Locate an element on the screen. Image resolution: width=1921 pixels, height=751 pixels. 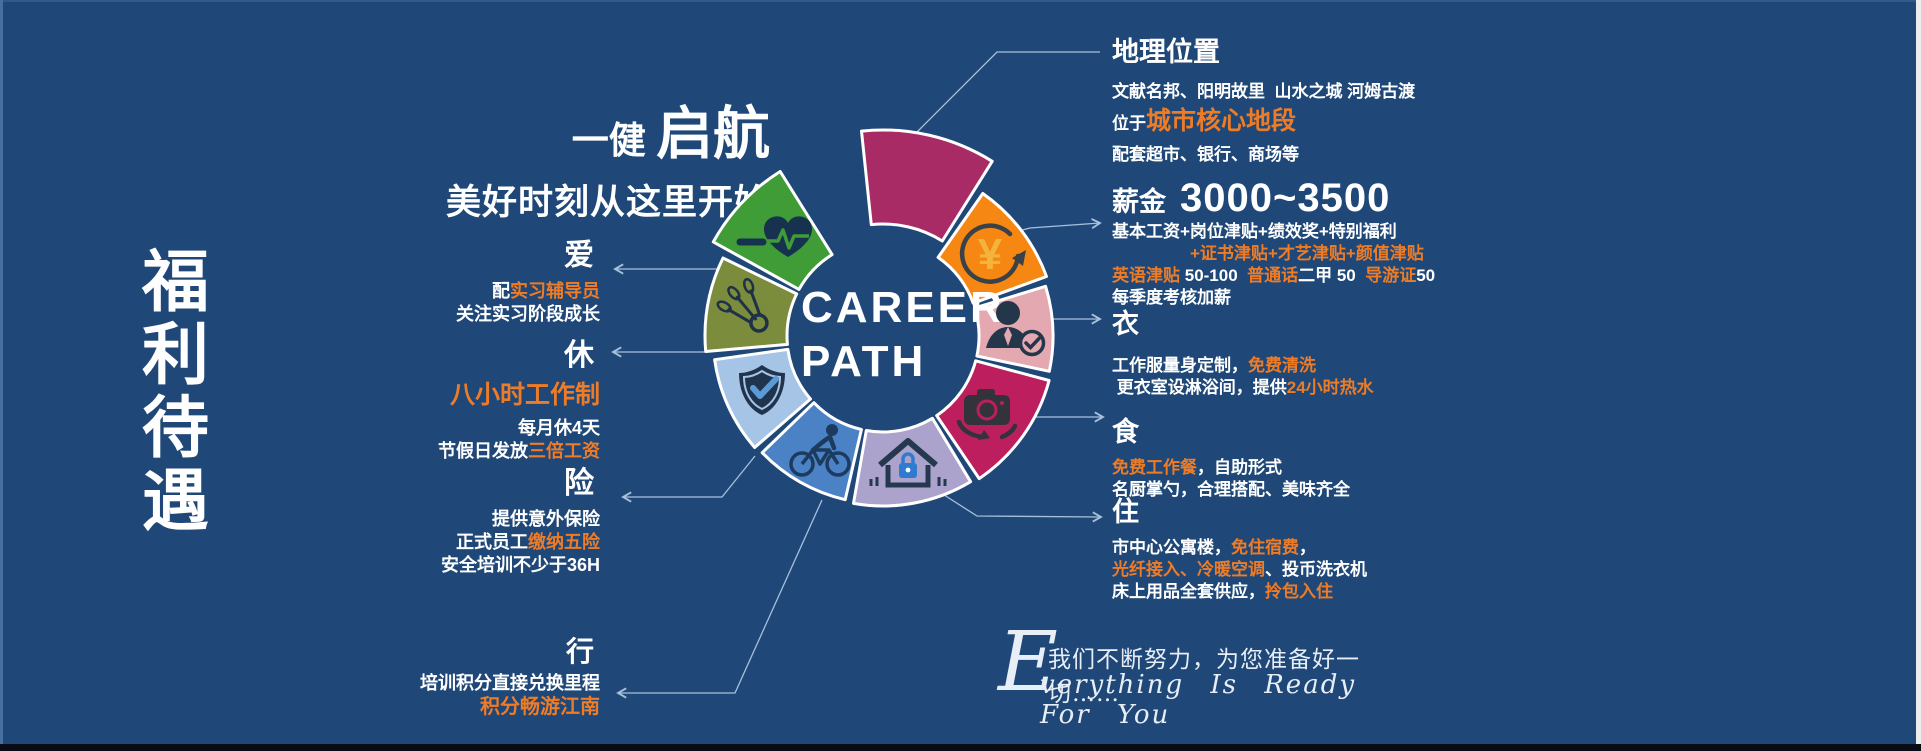
section-clothing-line2: 更衣室设淋浴间，提供24小时热水 is located at coordinates (1243, 388).